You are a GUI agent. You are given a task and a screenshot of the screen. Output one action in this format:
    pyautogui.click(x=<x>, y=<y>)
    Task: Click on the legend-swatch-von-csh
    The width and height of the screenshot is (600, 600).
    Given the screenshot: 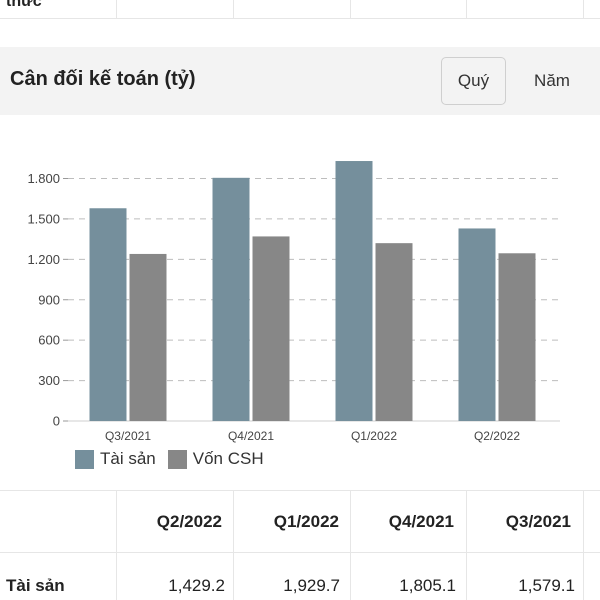 What is the action you would take?
    pyautogui.click(x=177, y=459)
    